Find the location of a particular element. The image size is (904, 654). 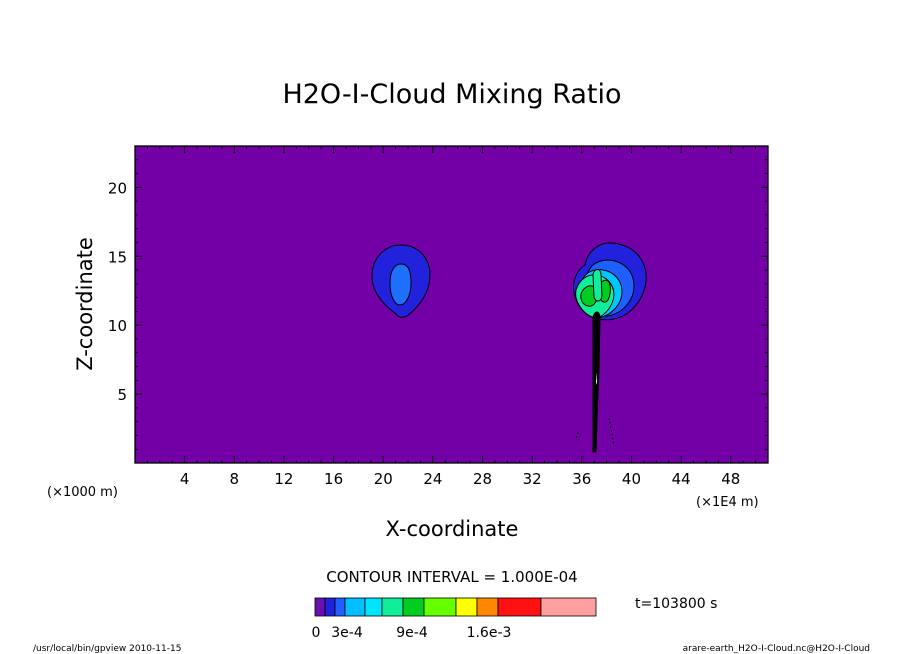

footer-left: /usr/local/bin/gpview 2010-11-15 is located at coordinates (107, 649).